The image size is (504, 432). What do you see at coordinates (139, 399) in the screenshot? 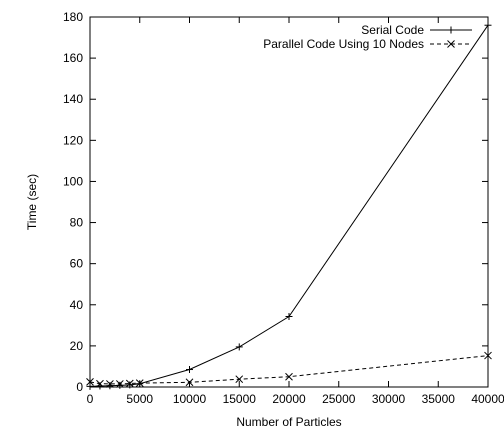
I see `x-tick-label: 5000` at bounding box center [139, 399].